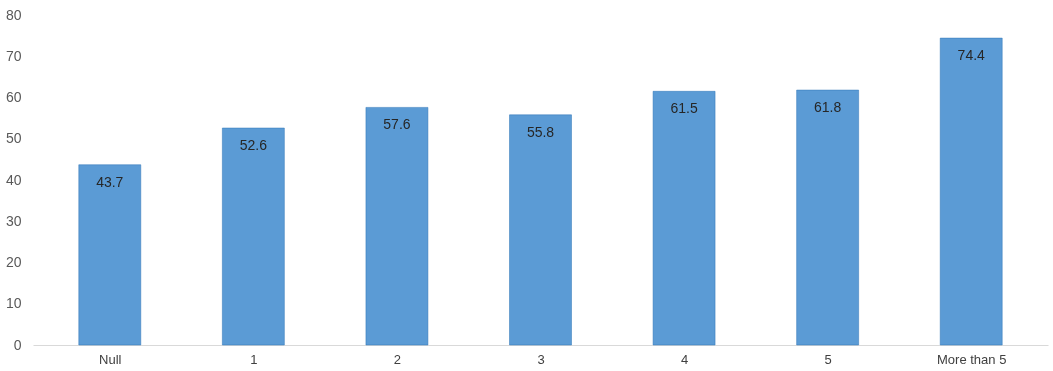 This screenshot has width=1053, height=371. What do you see at coordinates (13, 97) in the screenshot?
I see `y-tick-label: 60` at bounding box center [13, 97].